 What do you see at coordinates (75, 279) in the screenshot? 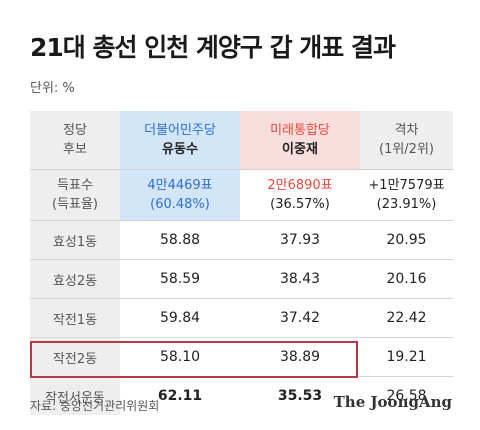
I see `row-label: 효성2동` at bounding box center [75, 279].